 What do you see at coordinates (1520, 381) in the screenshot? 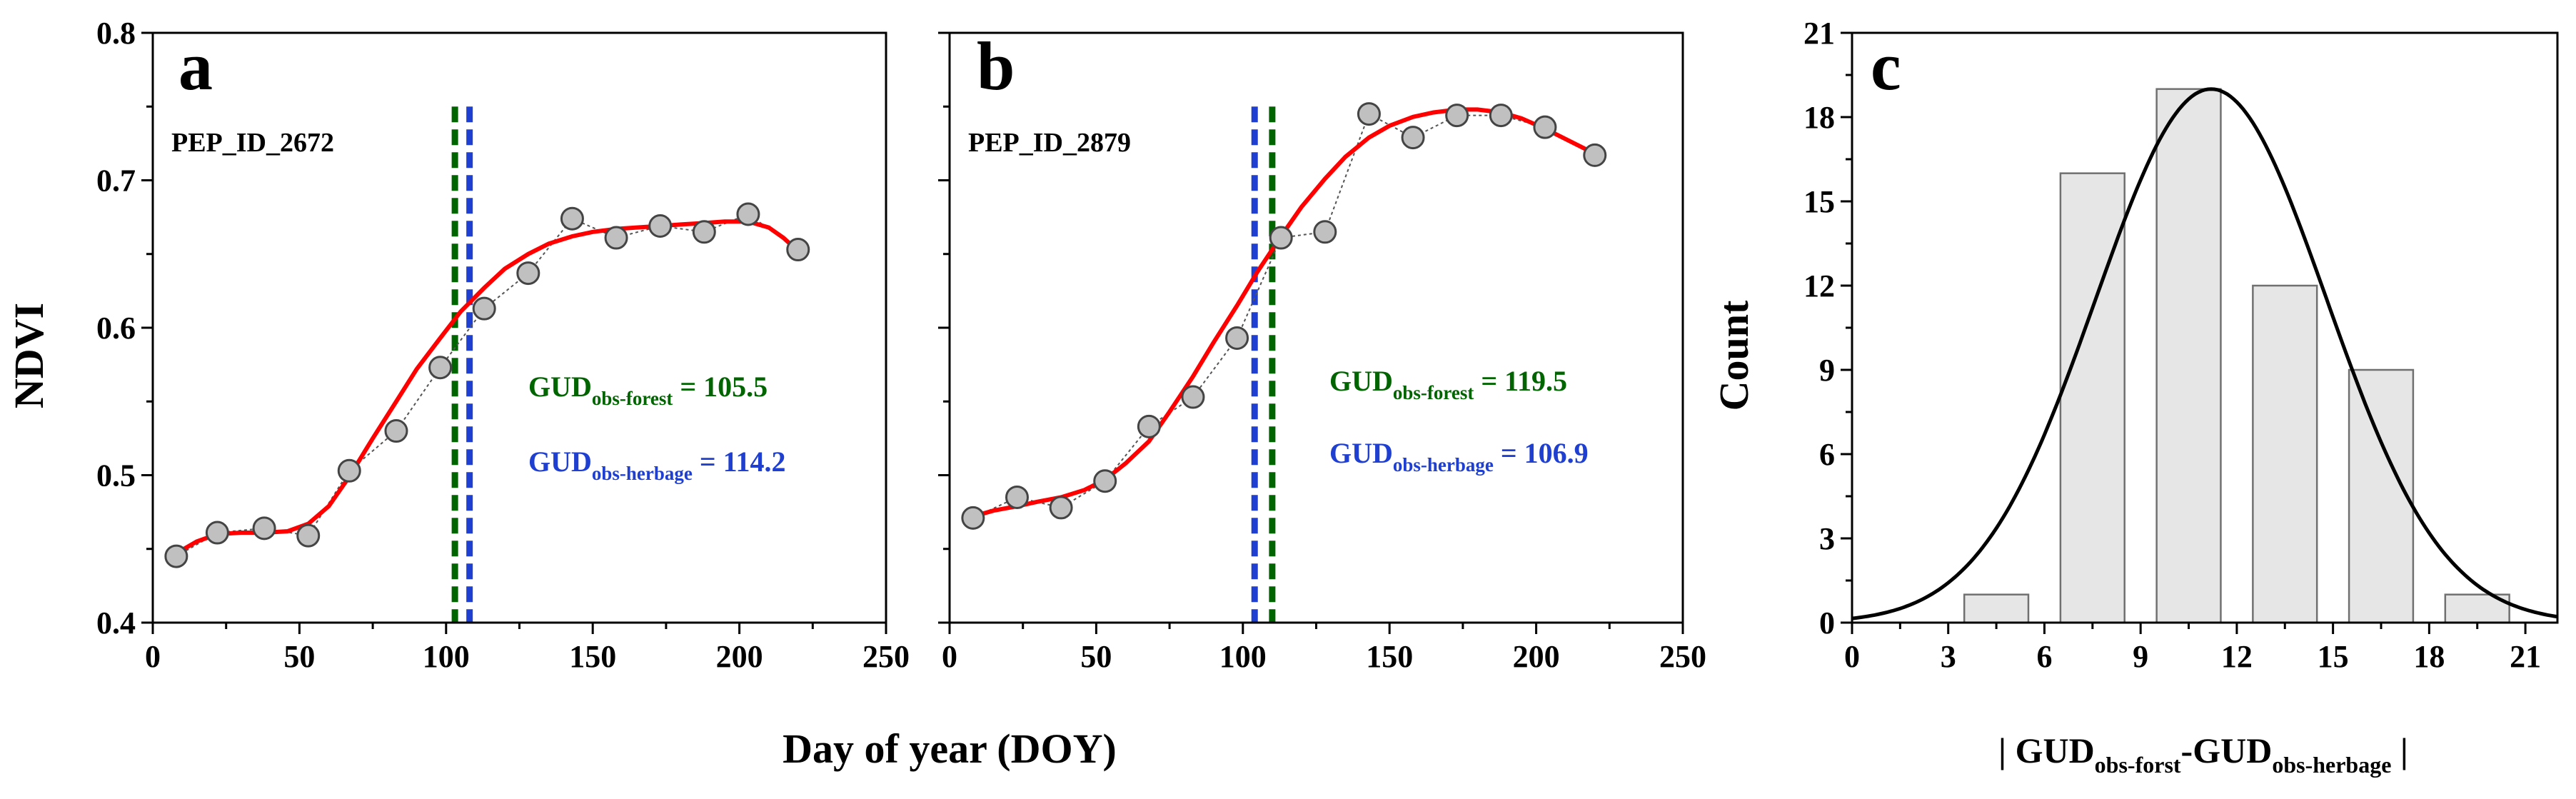
I see `panel-b-gud-forest-value: = 119.5` at bounding box center [1520, 381].